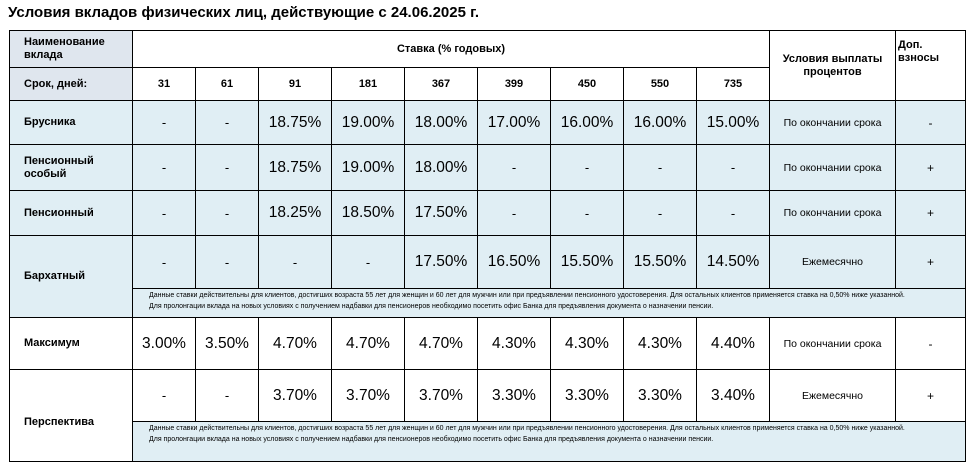  What do you see at coordinates (71, 276) in the screenshot?
I see `deposit-name: Бархатный` at bounding box center [71, 276].